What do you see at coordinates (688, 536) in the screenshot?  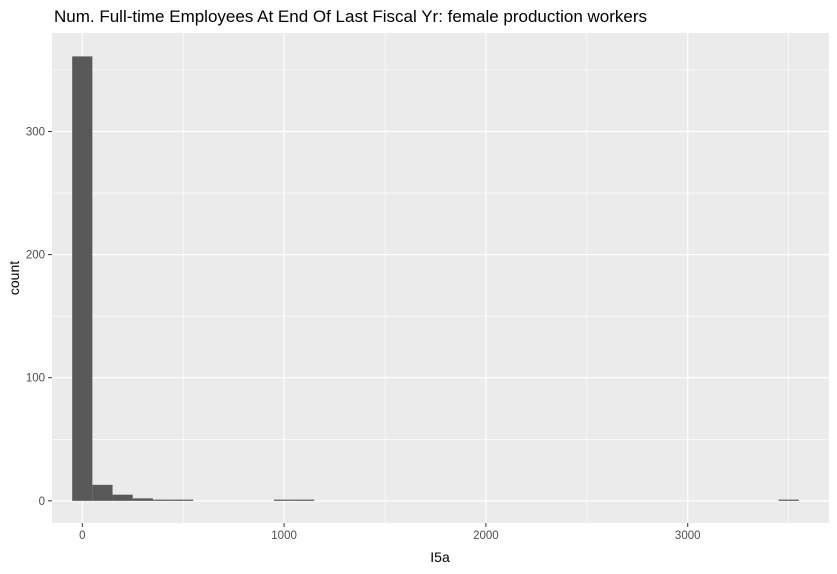 I see `x-tick-label: 3000` at bounding box center [688, 536].